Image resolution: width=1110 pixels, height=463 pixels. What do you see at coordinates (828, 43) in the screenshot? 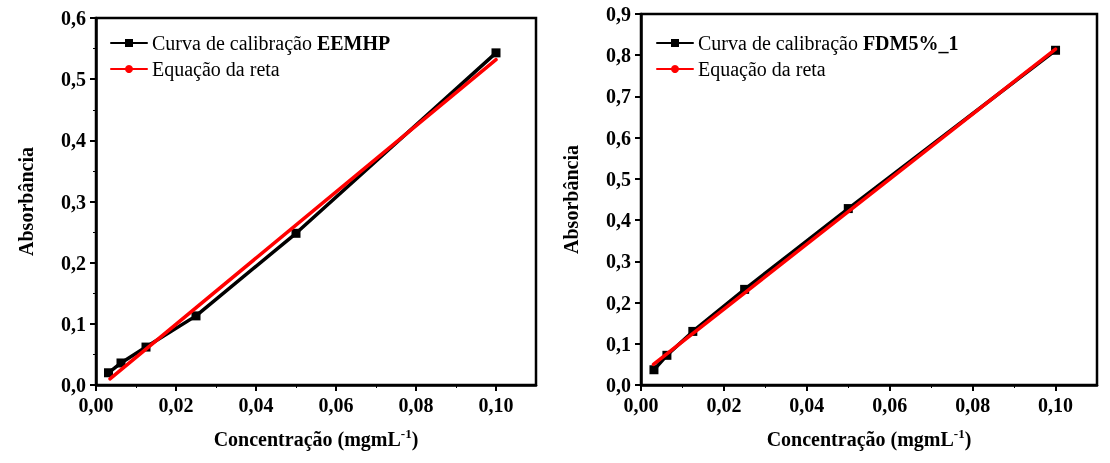
I see `legend-label: Curva de calibração FDM5%_1` at bounding box center [828, 43].